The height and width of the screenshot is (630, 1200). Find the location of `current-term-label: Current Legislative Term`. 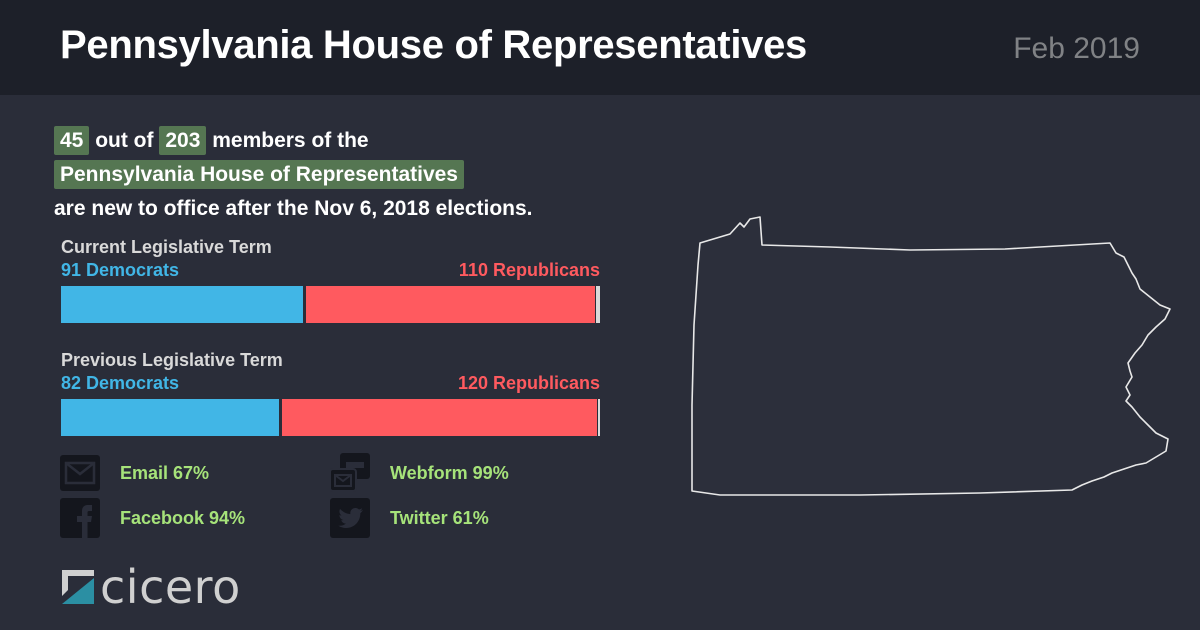

current-term-label: Current Legislative Term is located at coordinates (166, 247).